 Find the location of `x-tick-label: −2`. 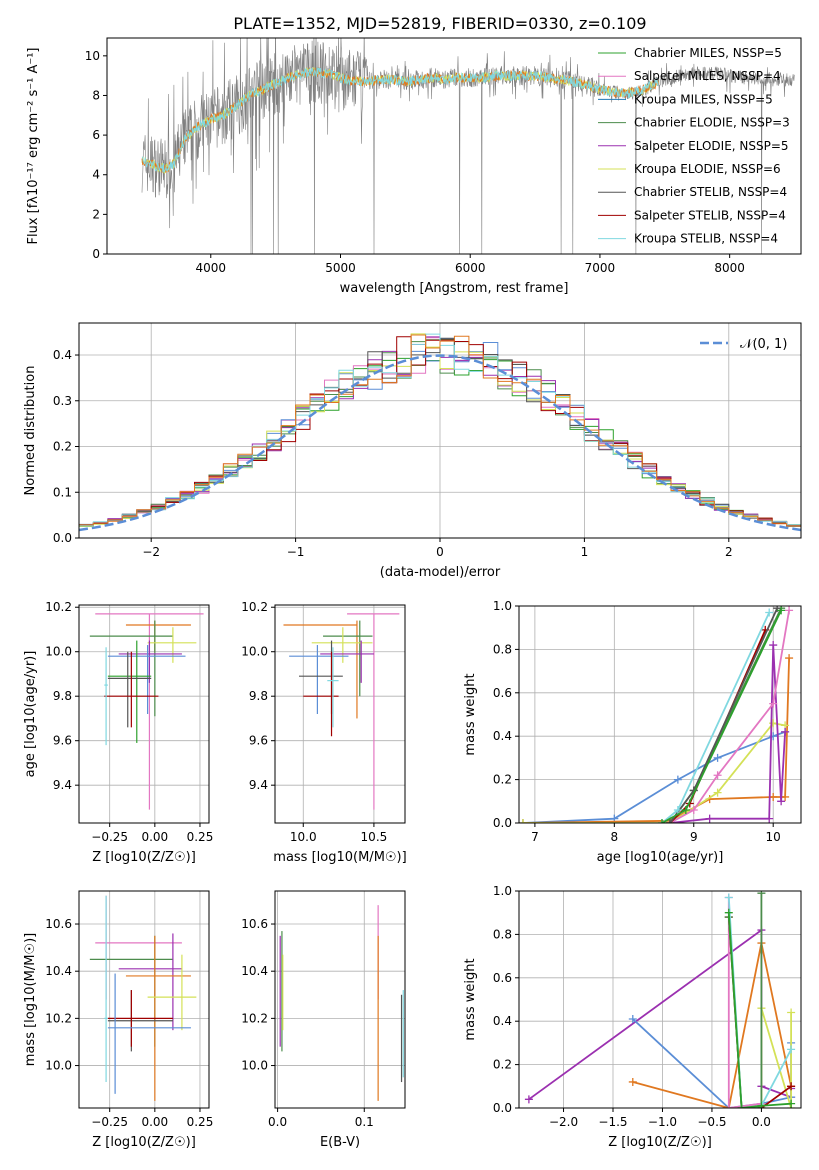

x-tick-label: −2 is located at coordinates (151, 552).